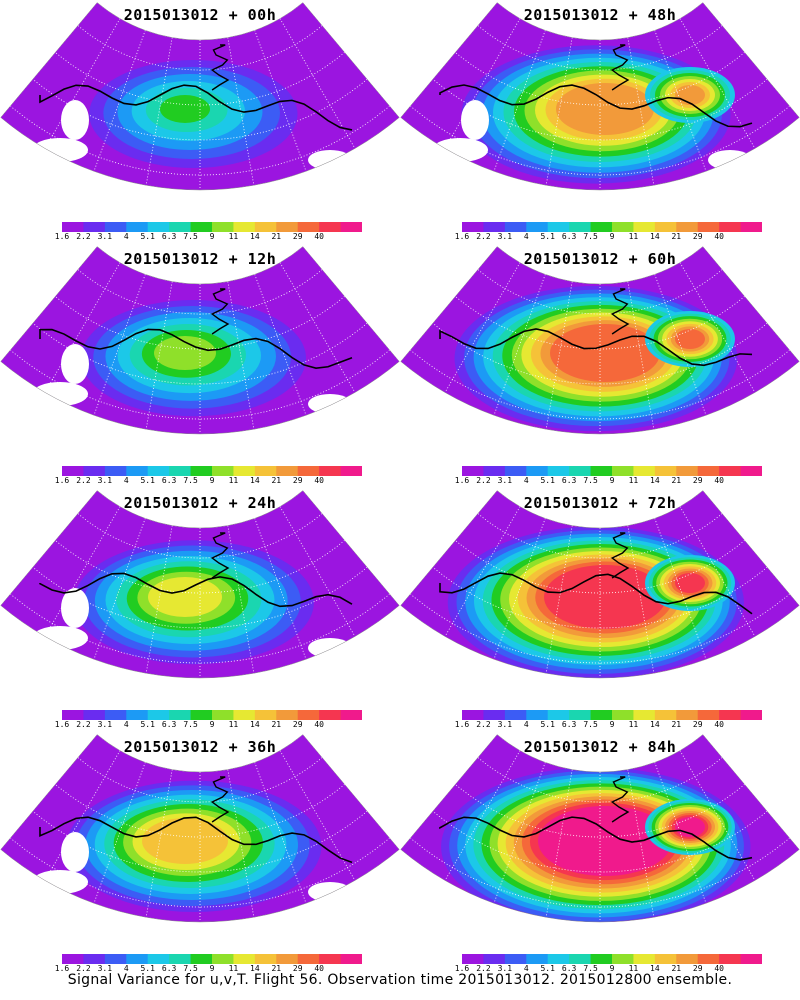 This screenshot has height=1000, width=800. What do you see at coordinates (676, 724) in the screenshot?
I see `colorbar-tick-label: 21` at bounding box center [676, 724].